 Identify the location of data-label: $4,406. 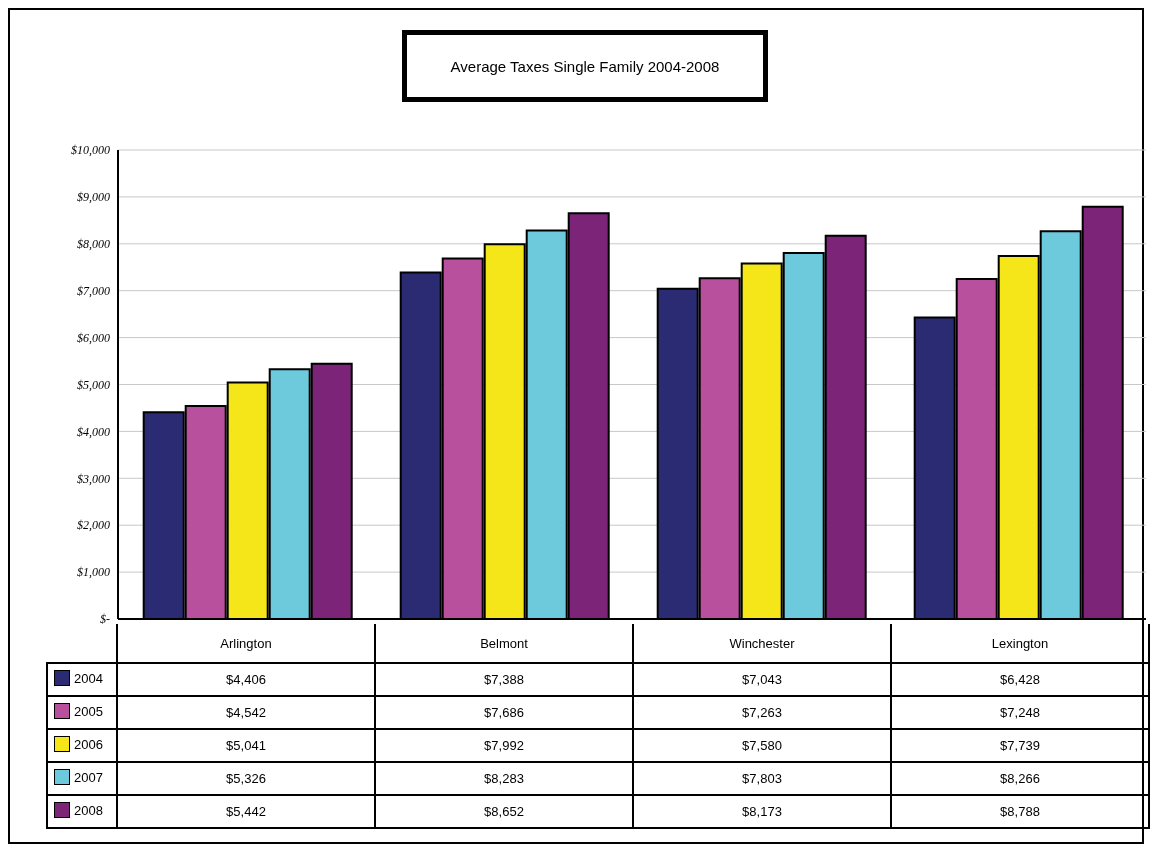
(246, 679).